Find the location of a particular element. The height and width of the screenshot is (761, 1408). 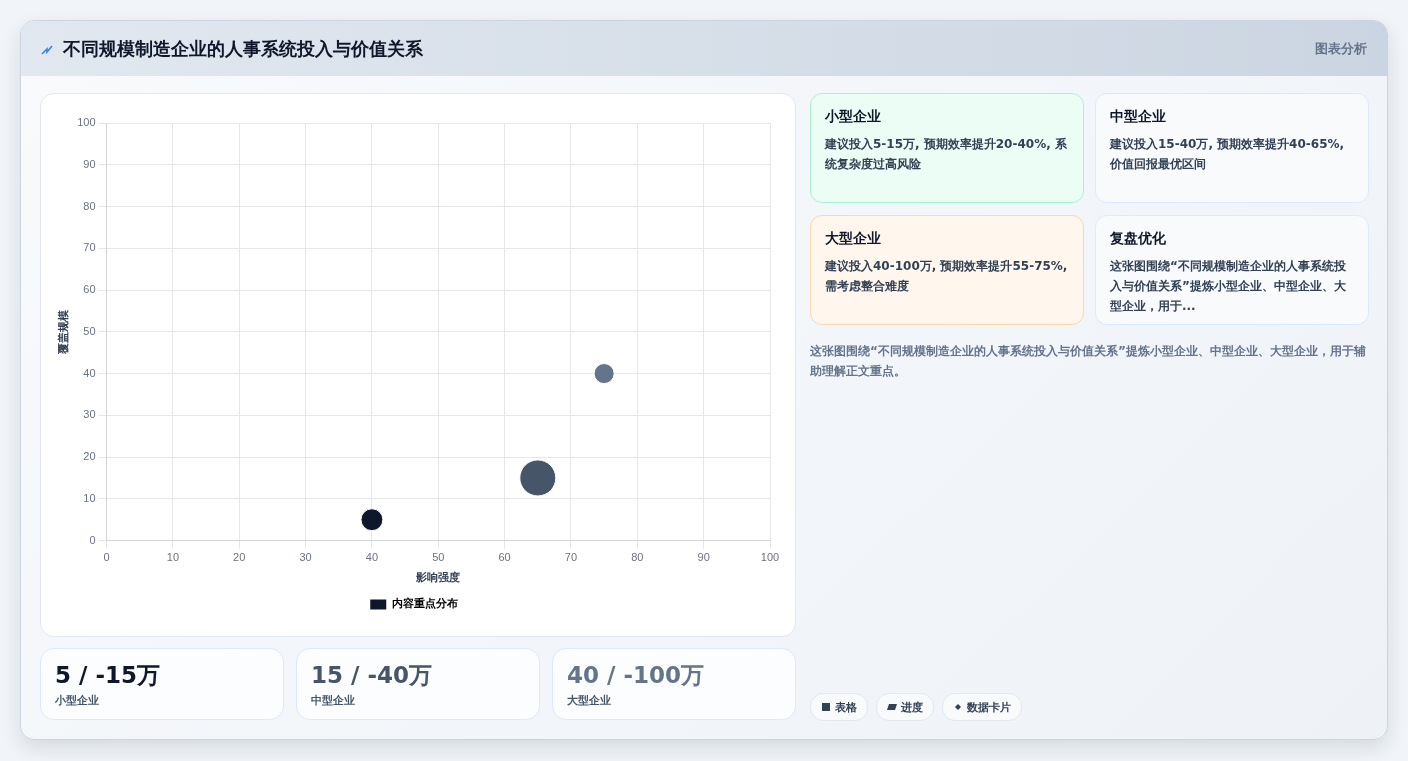

y-tick-label: 10 is located at coordinates (89, 497).